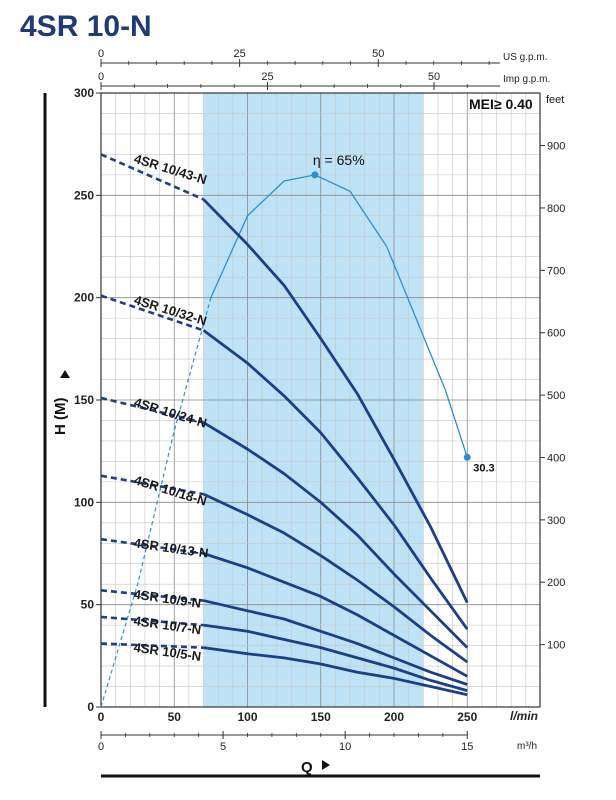  What do you see at coordinates (223, 747) in the screenshot?
I see `m3h-tick-label: 5` at bounding box center [223, 747].